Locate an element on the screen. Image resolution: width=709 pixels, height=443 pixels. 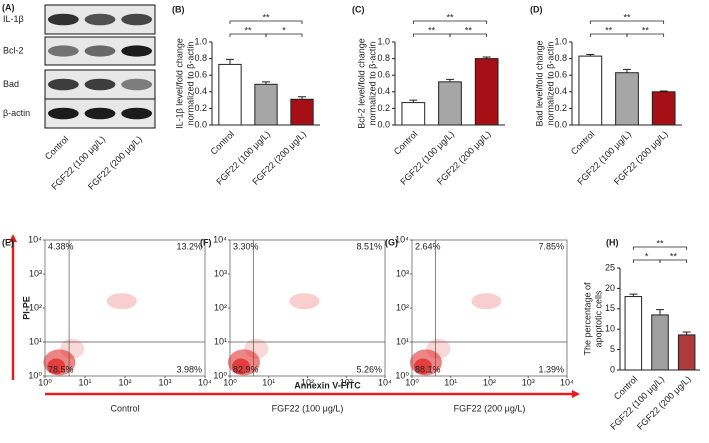
quadrant-label: 3.30% is located at coordinates (246, 246).